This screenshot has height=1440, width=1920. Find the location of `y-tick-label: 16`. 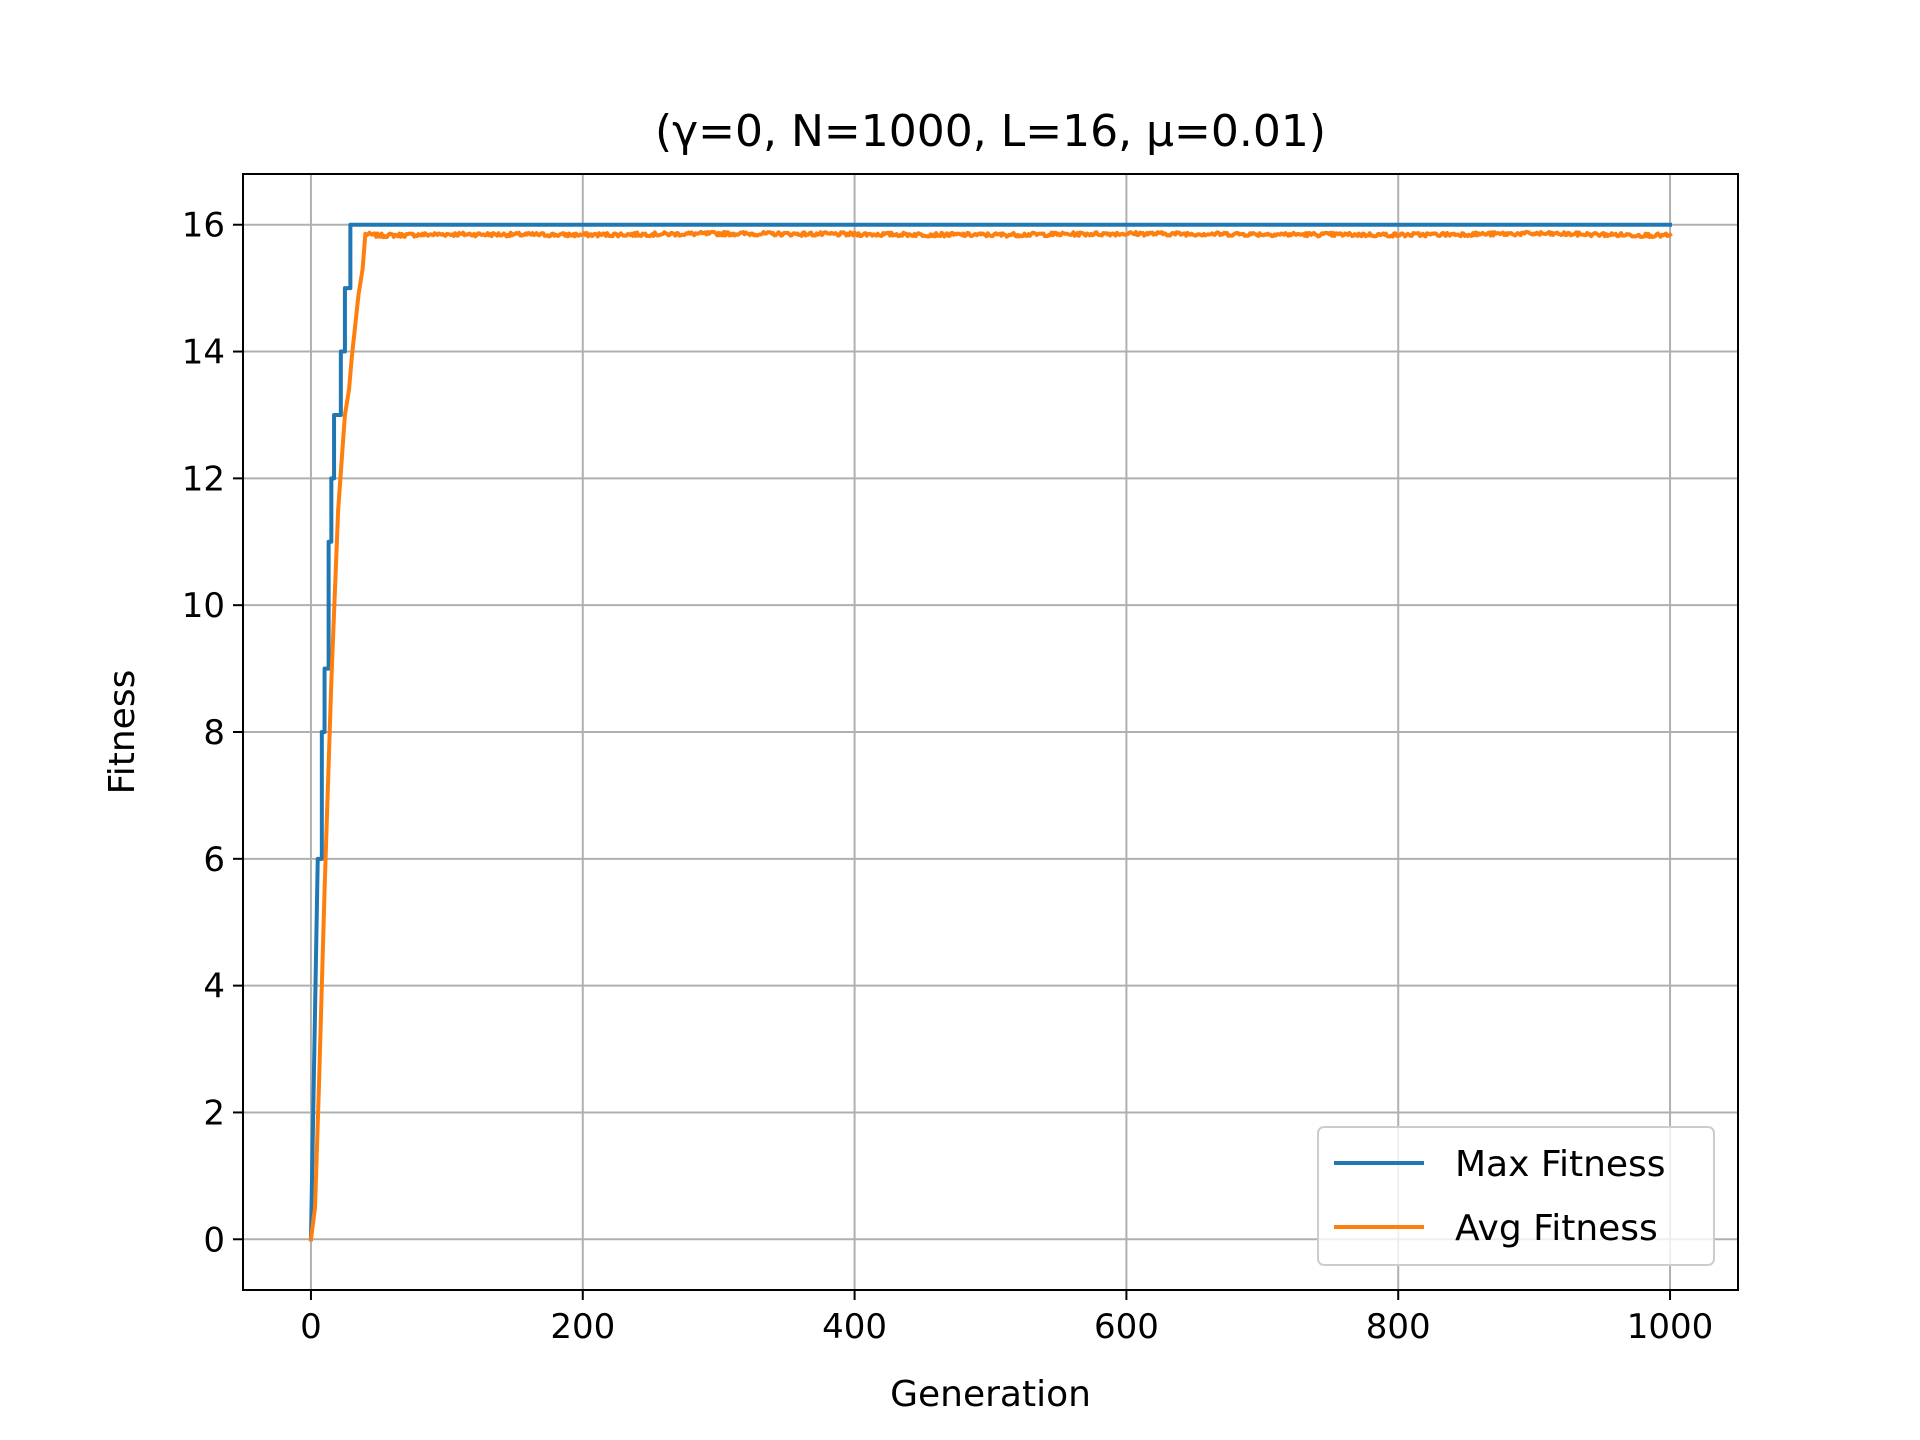

y-tick-label: 16 is located at coordinates (203, 226).